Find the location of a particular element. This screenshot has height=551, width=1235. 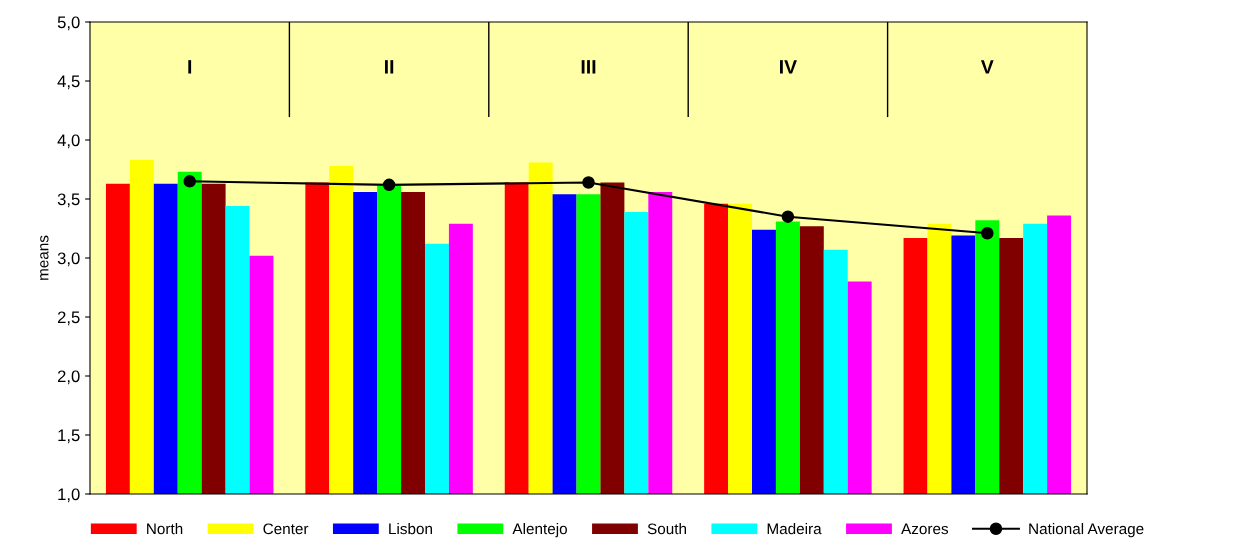

x-tick-label: IV is located at coordinates (788, 67).